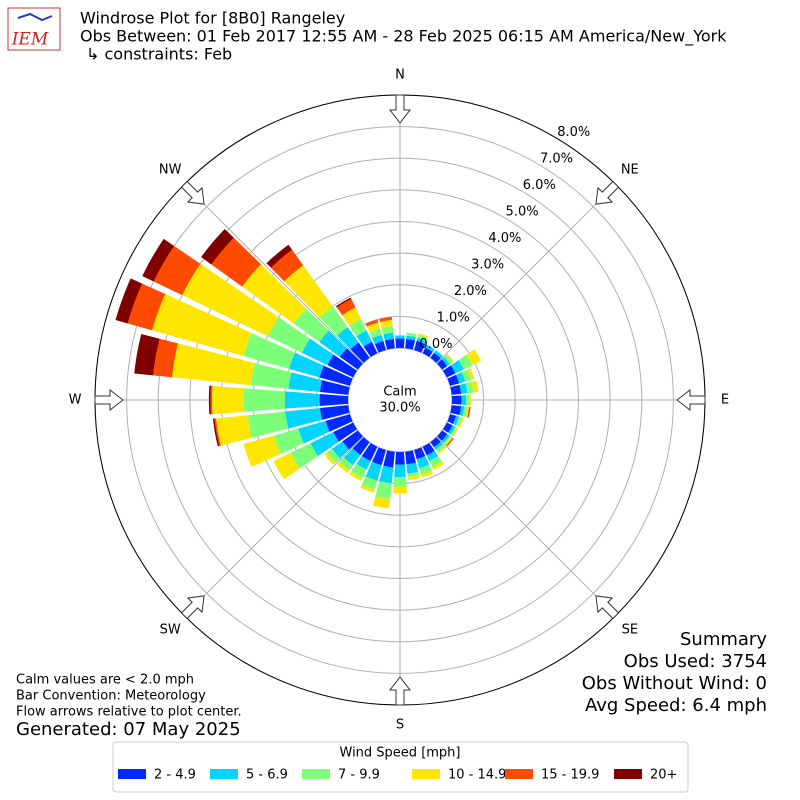 The height and width of the screenshot is (800, 800). I want to click on logo-text: IEM, so click(30, 40).